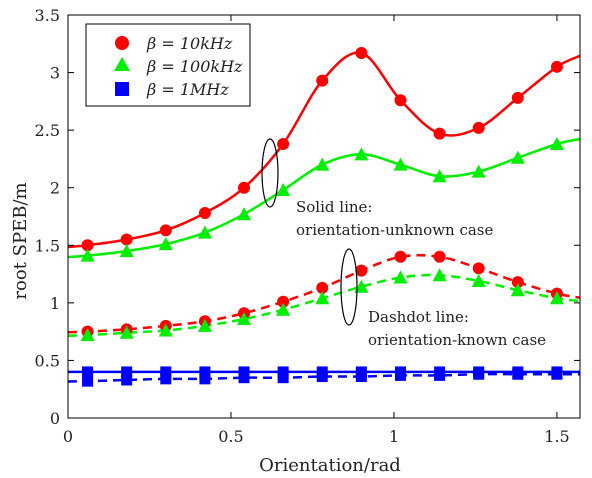 Image resolution: width=592 pixels, height=478 pixels. What do you see at coordinates (457, 340) in the screenshot?
I see `annotation-dashed-line-2: orientation-known case` at bounding box center [457, 340].